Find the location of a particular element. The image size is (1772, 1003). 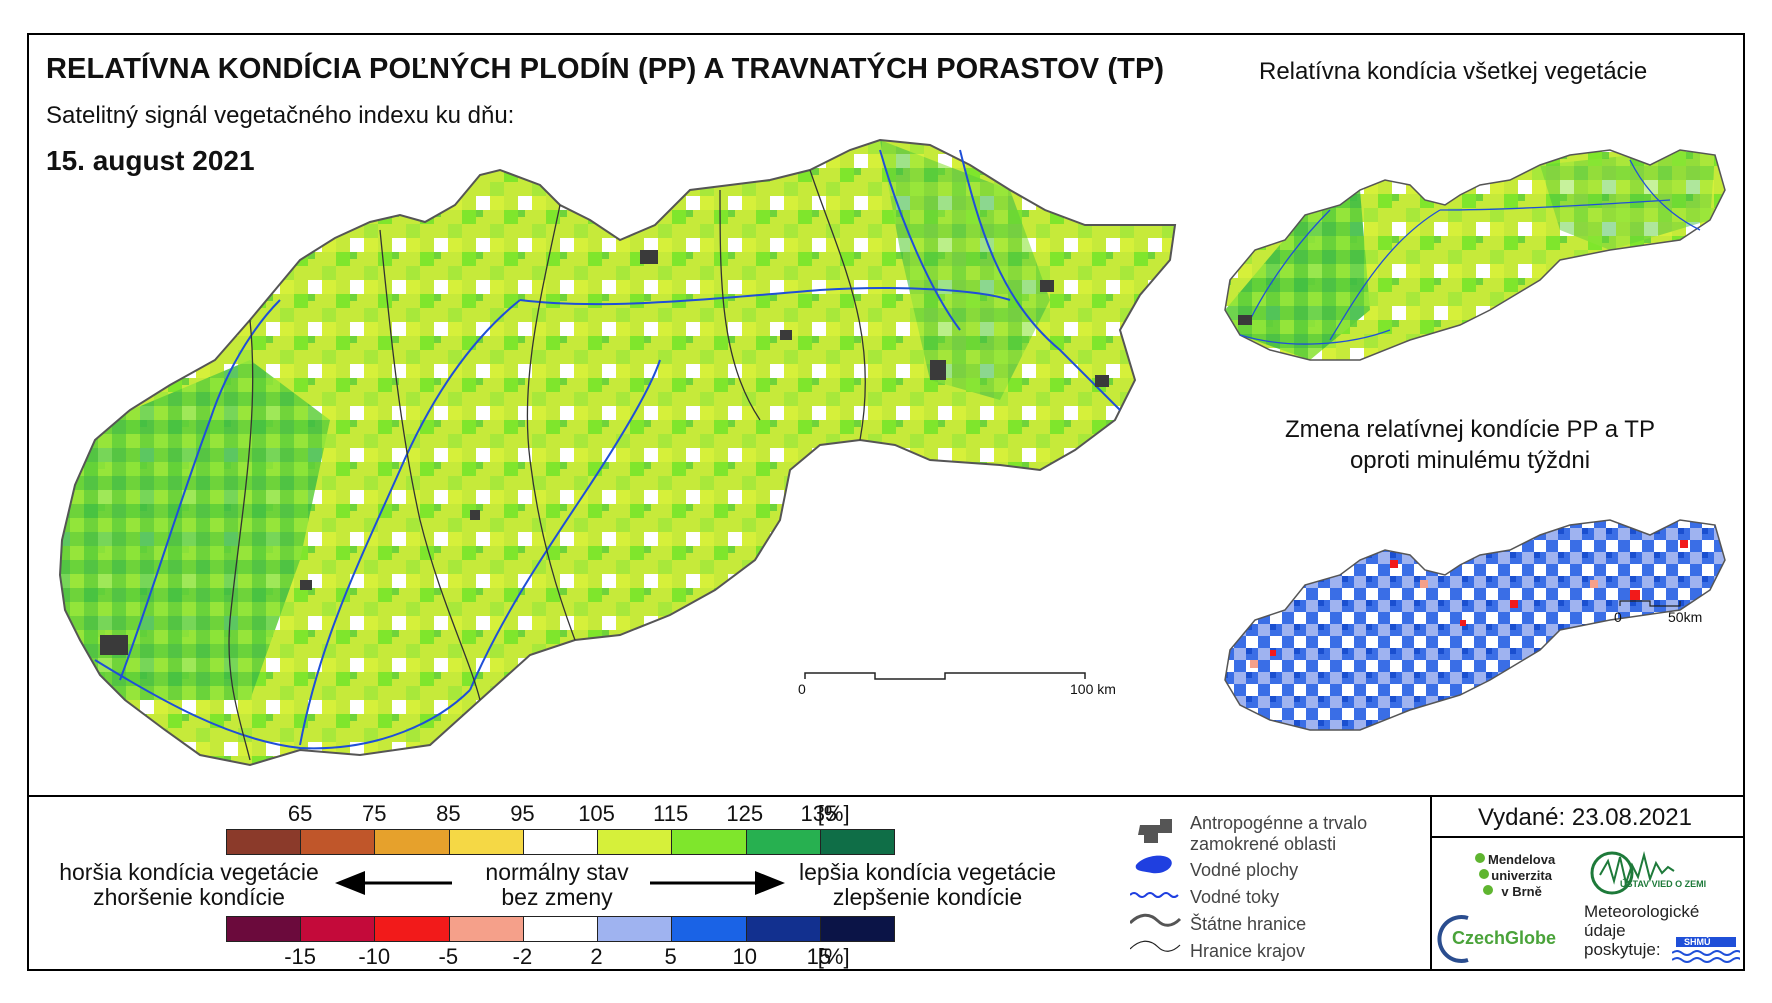

urban-line1: Antropogénne a trvalo is located at coordinates (1279, 823).